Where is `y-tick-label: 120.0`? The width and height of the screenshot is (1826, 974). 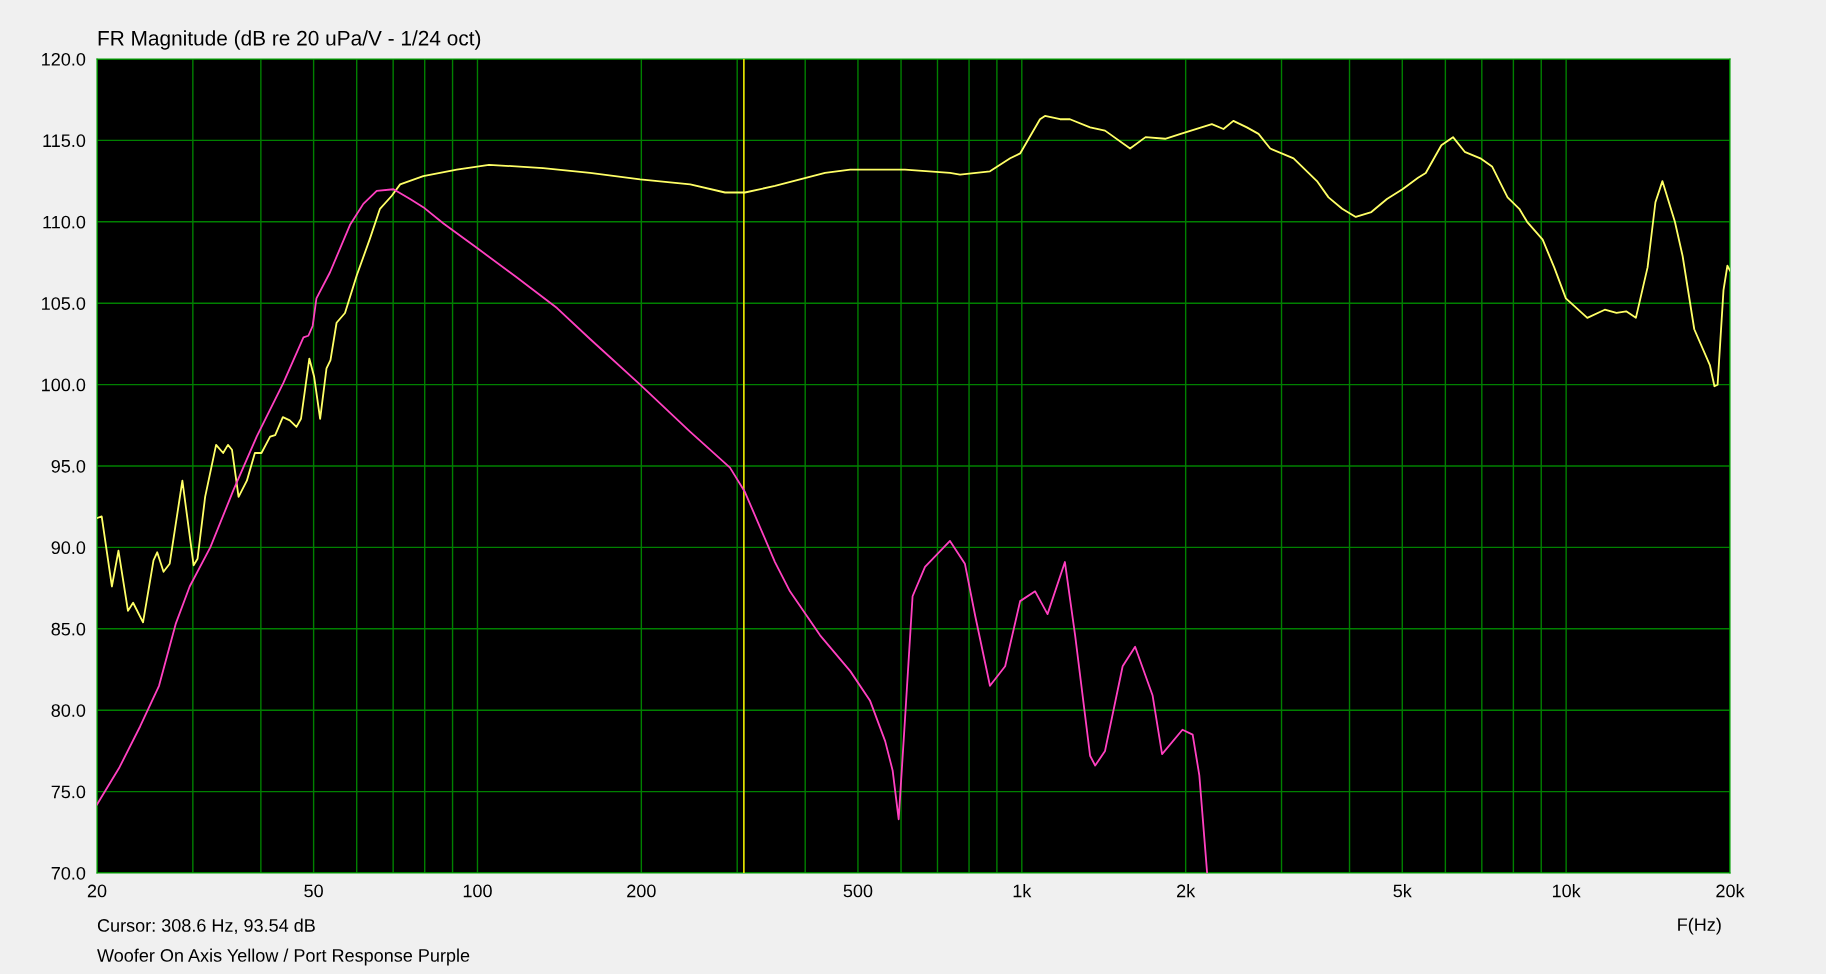 y-tick-label: 120.0 is located at coordinates (64, 59).